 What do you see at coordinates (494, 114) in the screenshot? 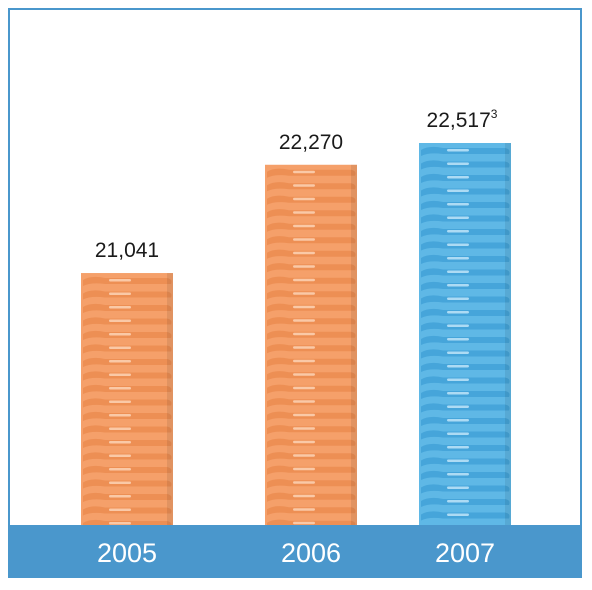
I see `bar-value-footnote: 3` at bounding box center [494, 114].